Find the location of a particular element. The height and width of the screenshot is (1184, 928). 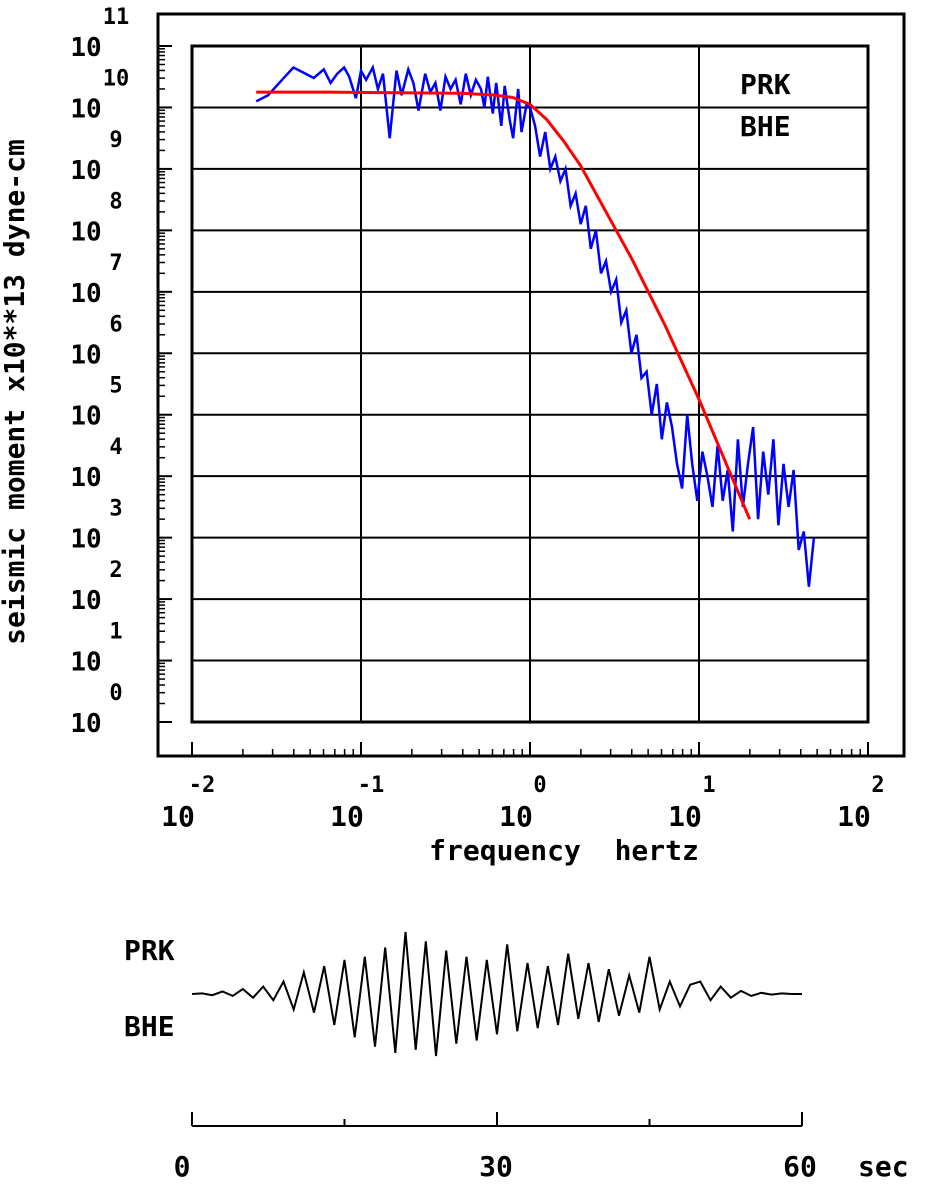

seismogram-annotation-component: BHE is located at coordinates (149, 1026).